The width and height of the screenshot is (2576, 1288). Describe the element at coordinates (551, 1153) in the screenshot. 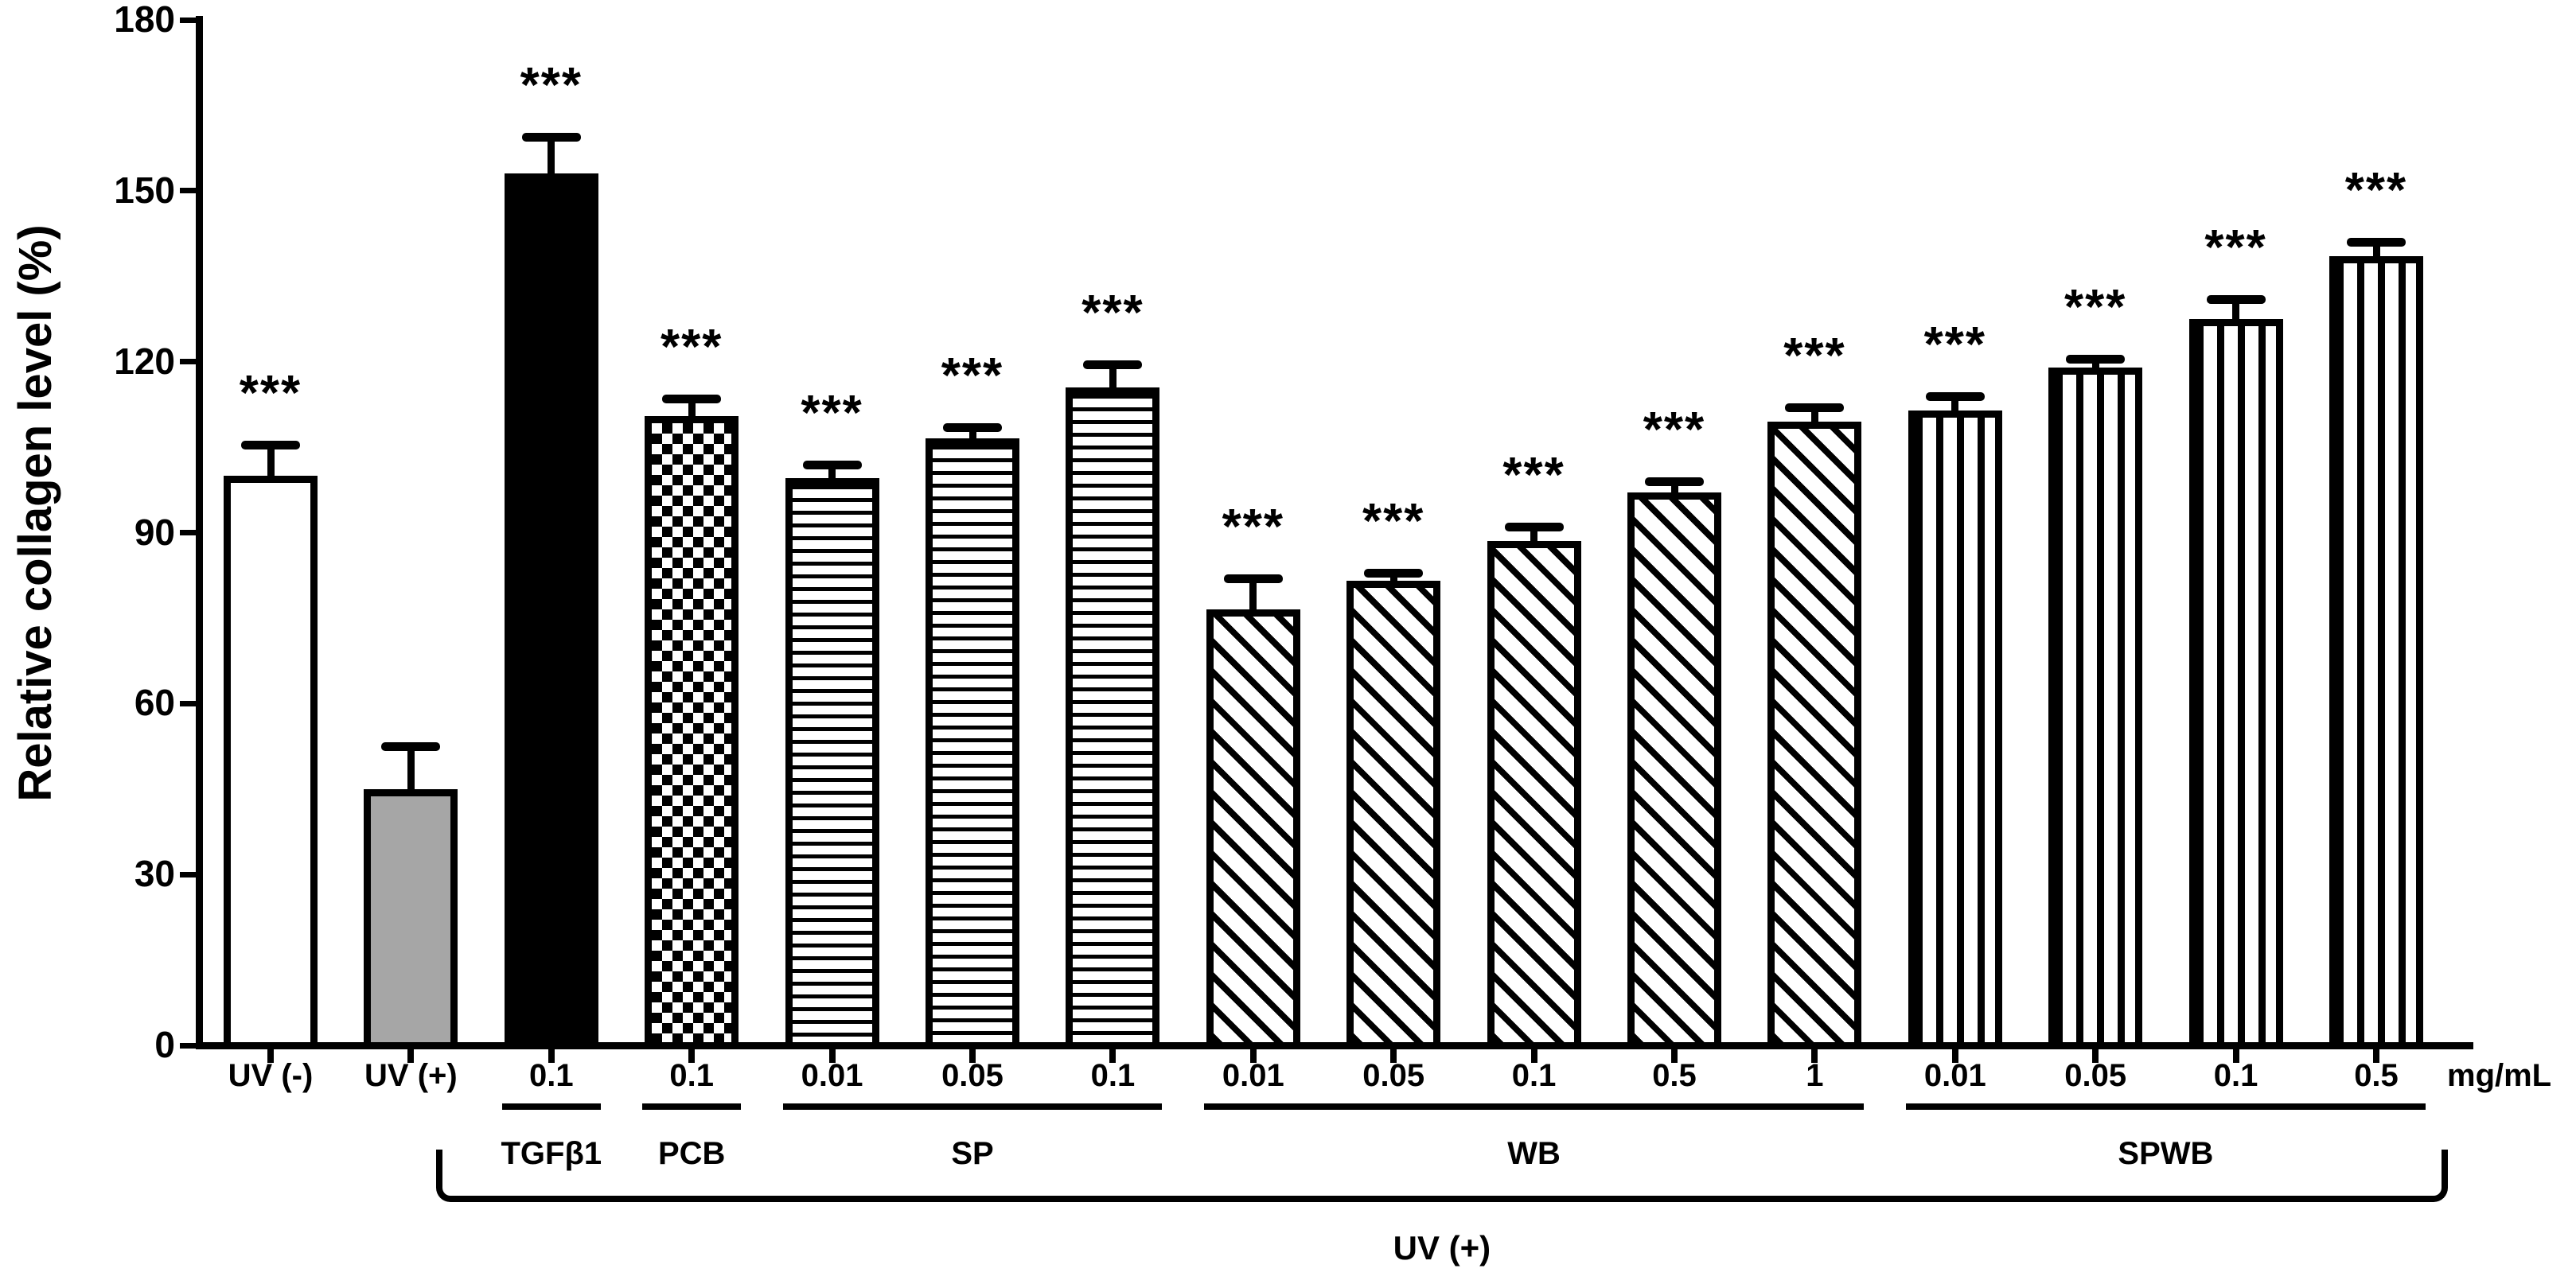

I see `group-label-0: TGFβ1` at that location.